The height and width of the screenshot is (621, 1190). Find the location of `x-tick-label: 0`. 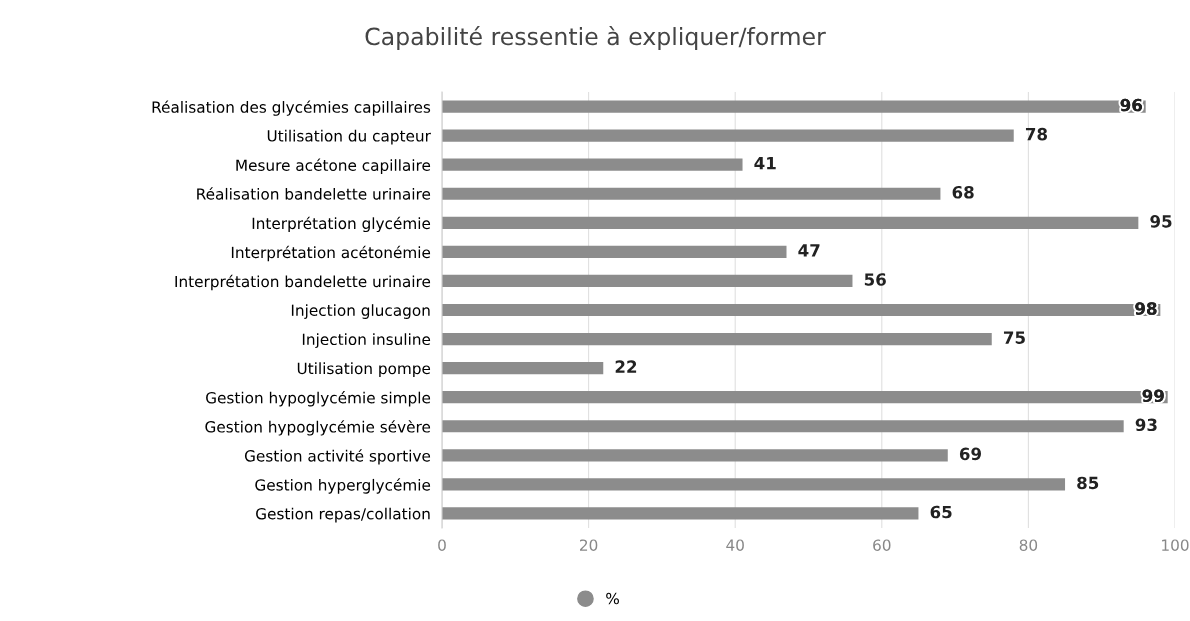

x-tick-label: 0 is located at coordinates (442, 545).